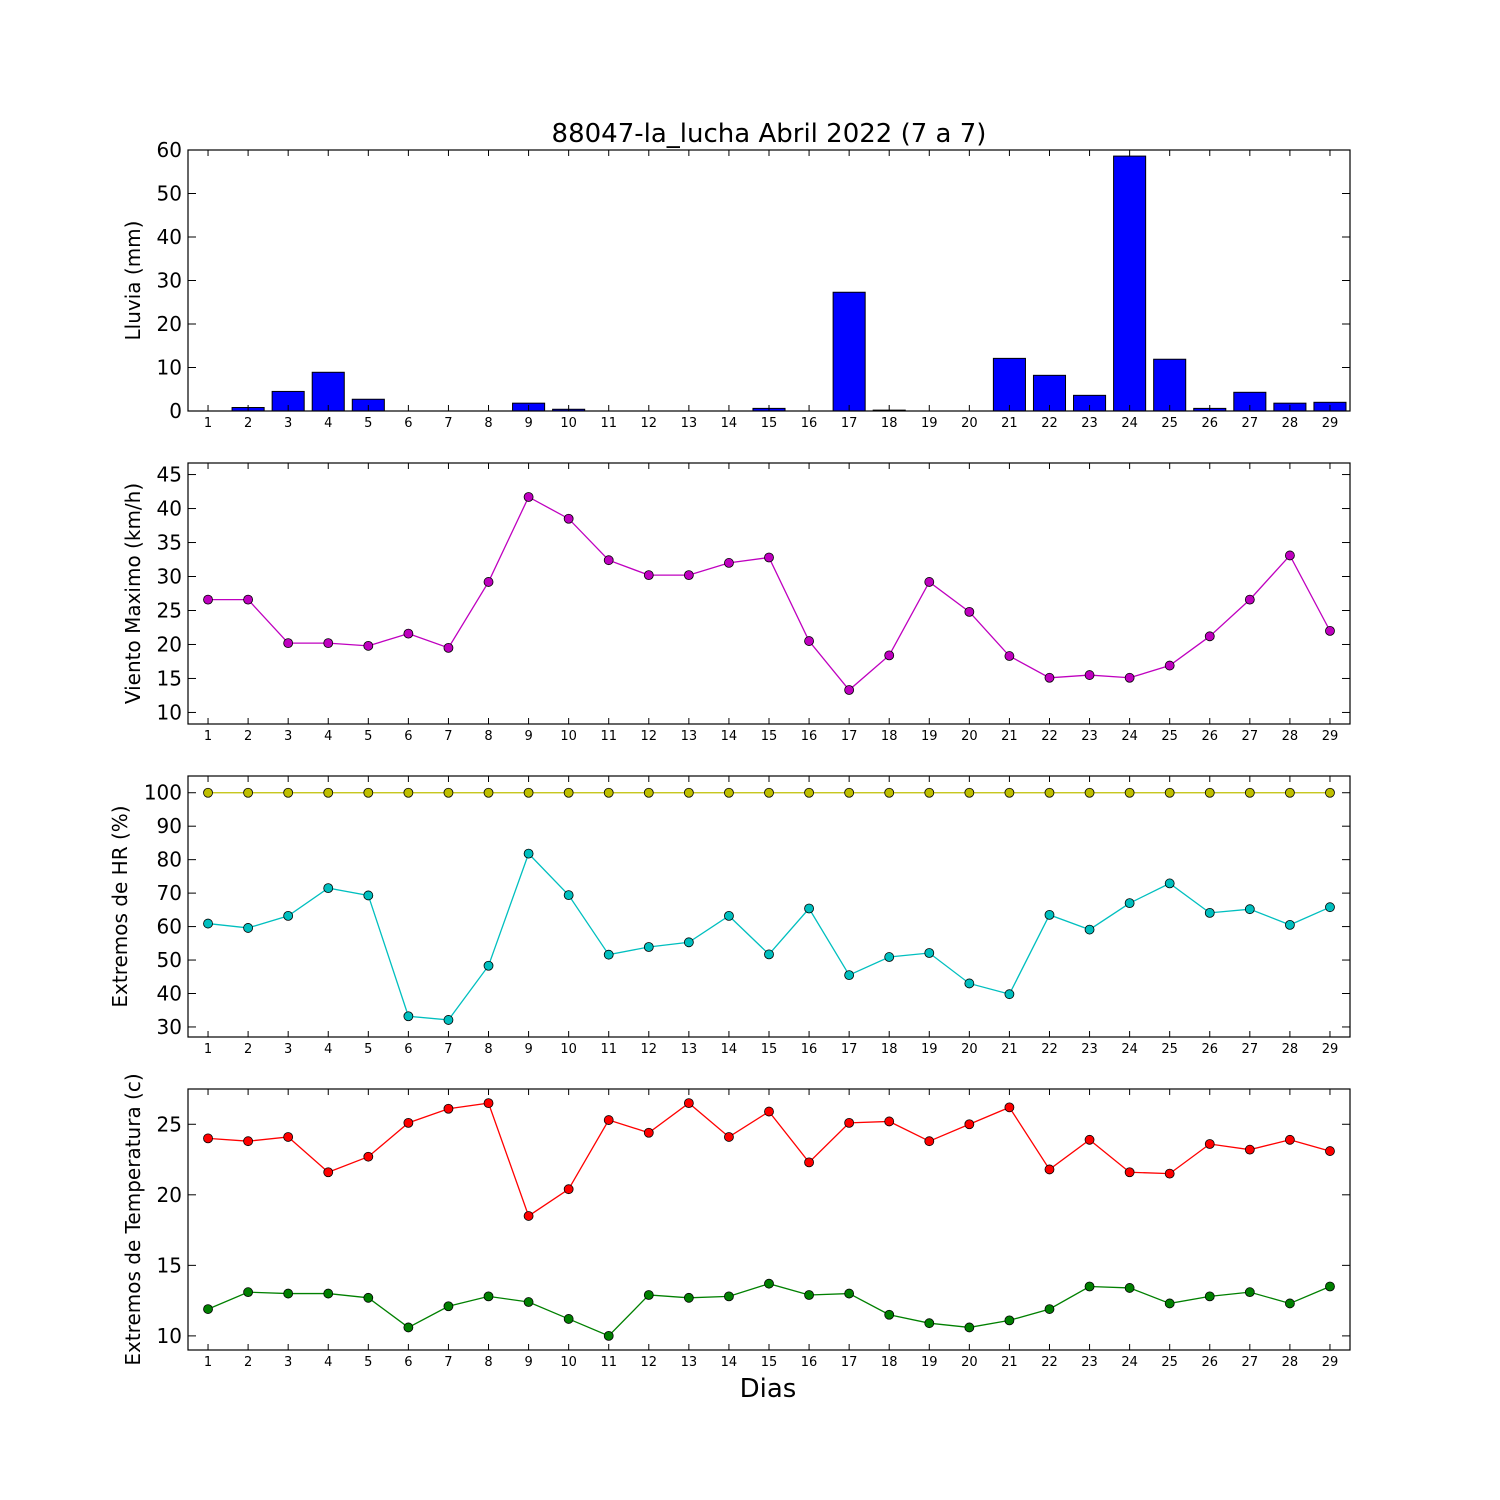 This screenshot has width=1500, height=1500. What do you see at coordinates (120, 906) in the screenshot?
I see `y-axis-label: Extremos de HR (%)` at bounding box center [120, 906].